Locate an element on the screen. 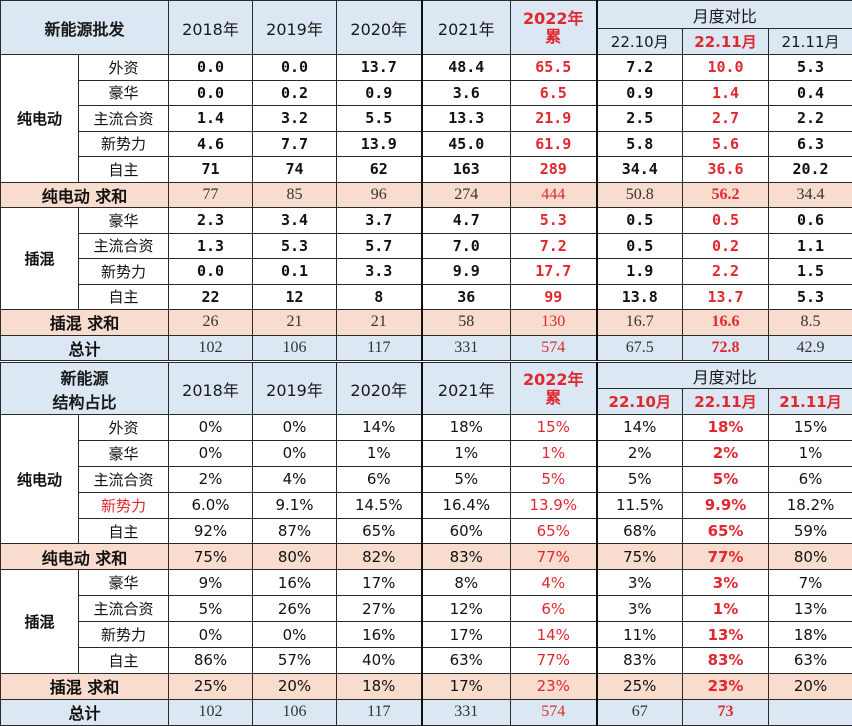 This screenshot has width=852, height=726. value-cell: 6% is located at coordinates (379, 479).